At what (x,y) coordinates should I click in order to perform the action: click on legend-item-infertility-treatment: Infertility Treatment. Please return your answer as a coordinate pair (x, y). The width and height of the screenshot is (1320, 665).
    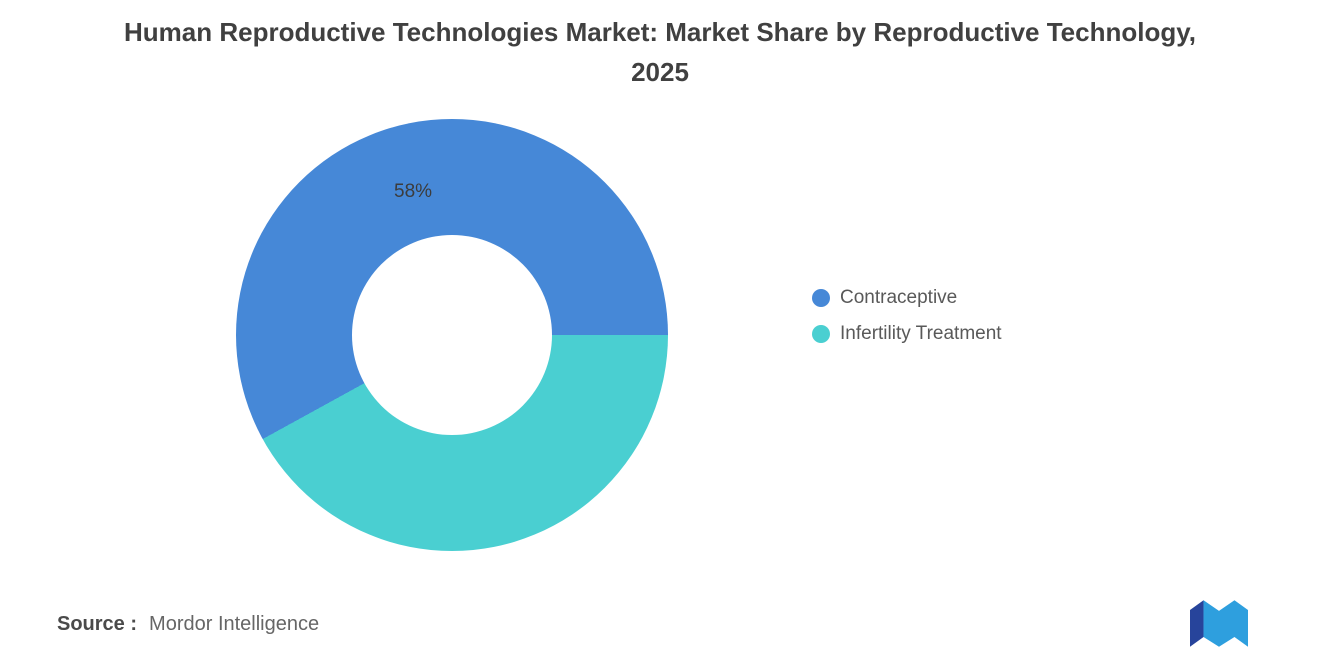
    Looking at the image, I should click on (907, 334).